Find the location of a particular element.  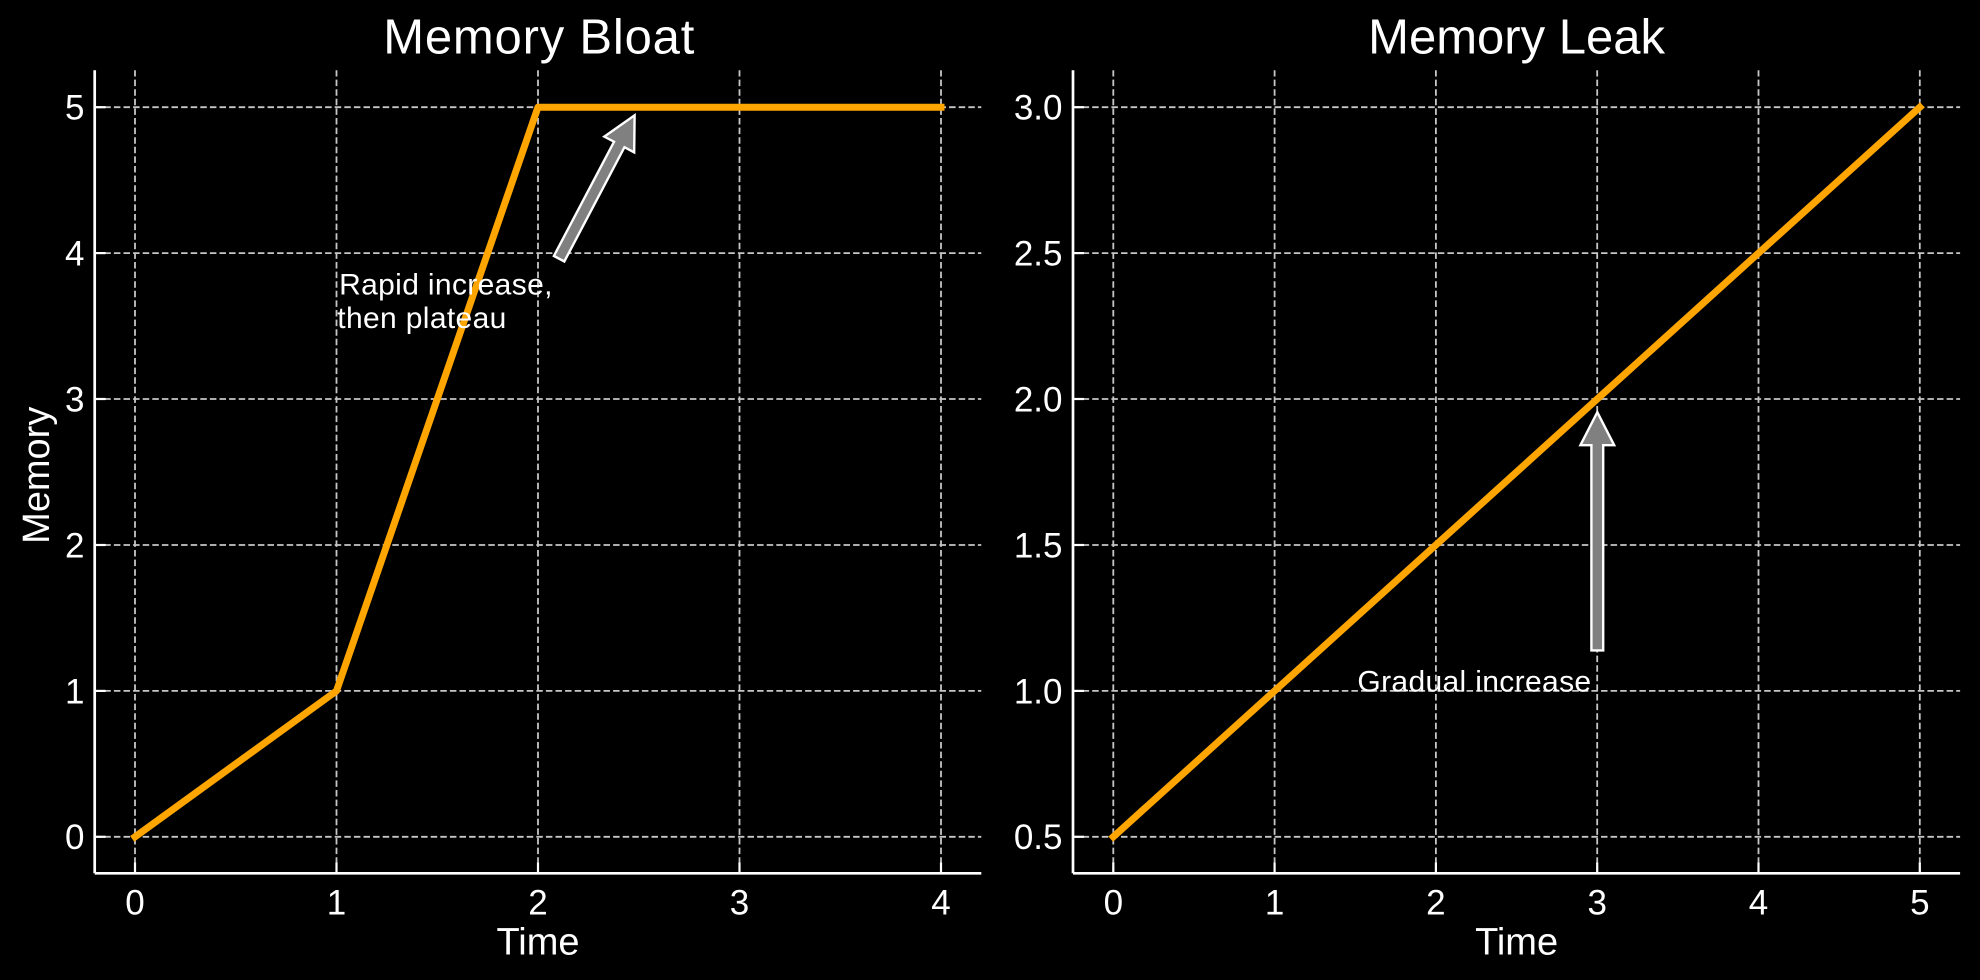

svg-text: 3.0 is located at coordinates (1038, 108).